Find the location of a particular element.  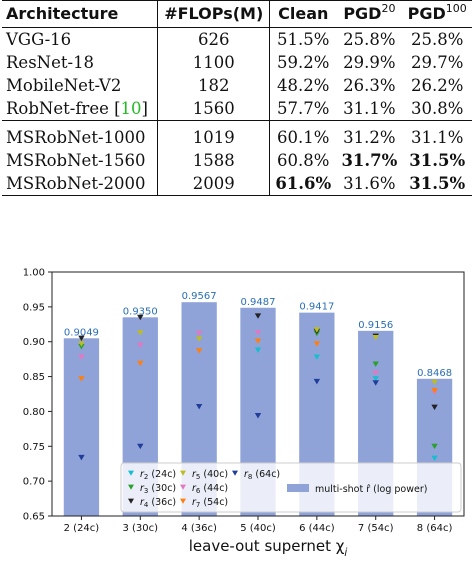

header-flops: #FLOPs(M) is located at coordinates (214, 14).